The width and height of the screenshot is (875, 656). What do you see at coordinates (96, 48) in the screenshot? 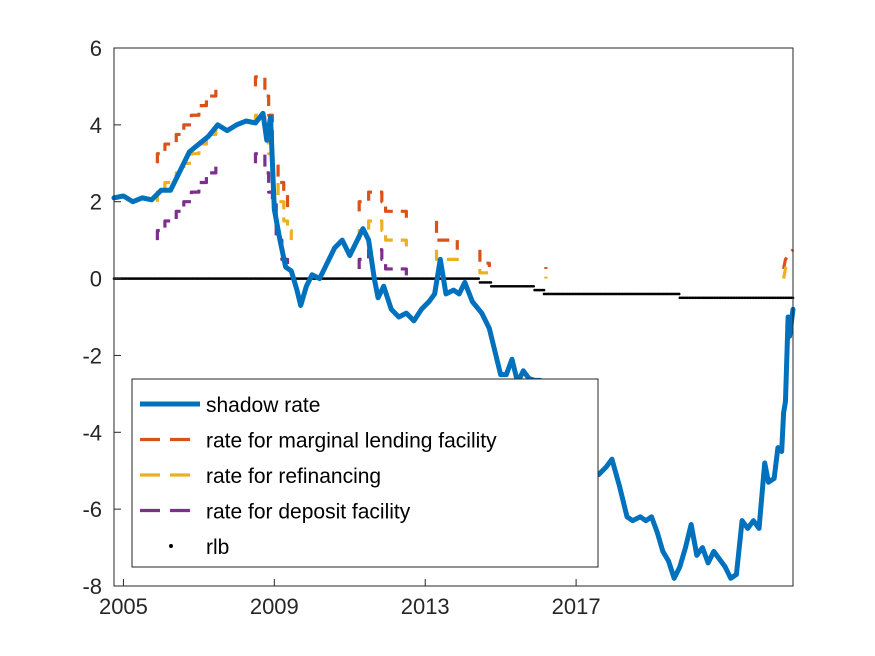
I see `y-tick-label: 6` at bounding box center [96, 48].